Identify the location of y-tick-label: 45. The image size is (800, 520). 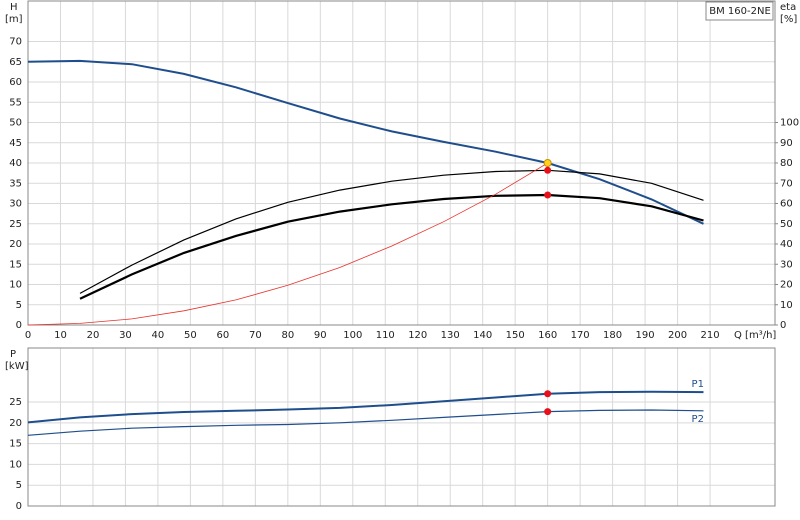
(15, 143).